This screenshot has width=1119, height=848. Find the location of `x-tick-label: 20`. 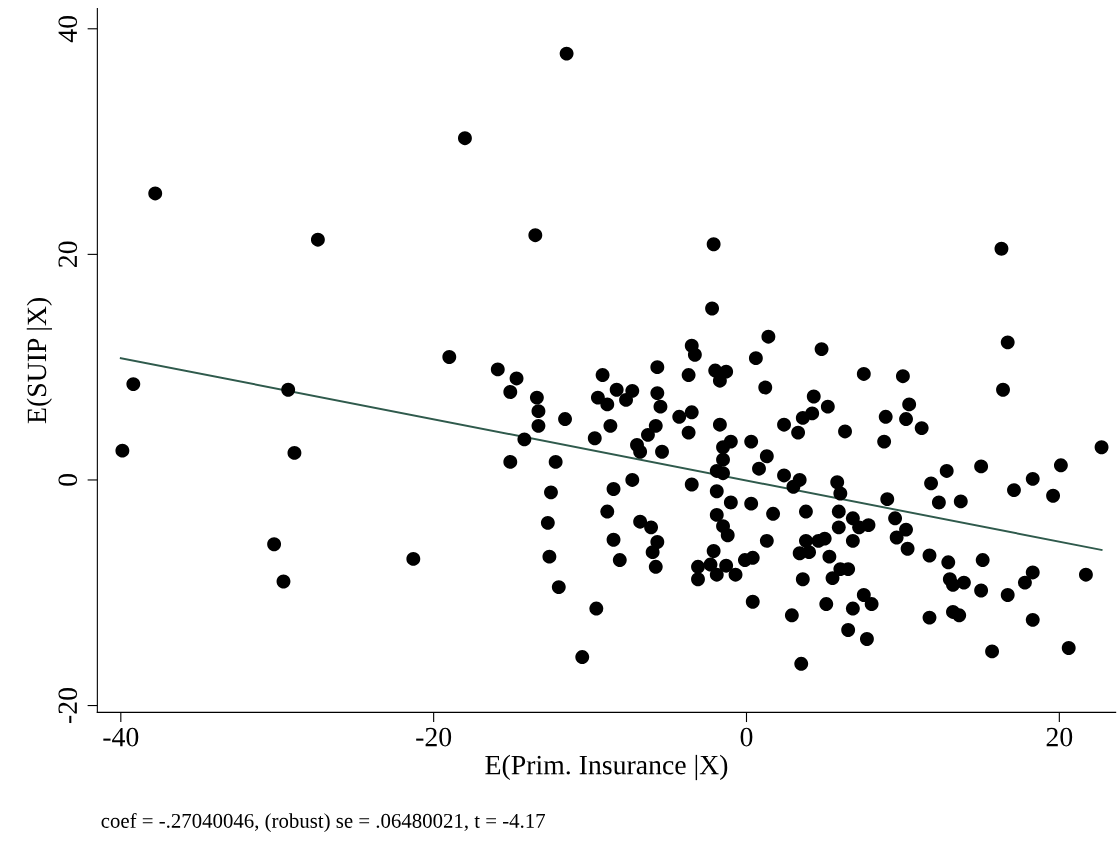

x-tick-label: 20 is located at coordinates (1059, 737).